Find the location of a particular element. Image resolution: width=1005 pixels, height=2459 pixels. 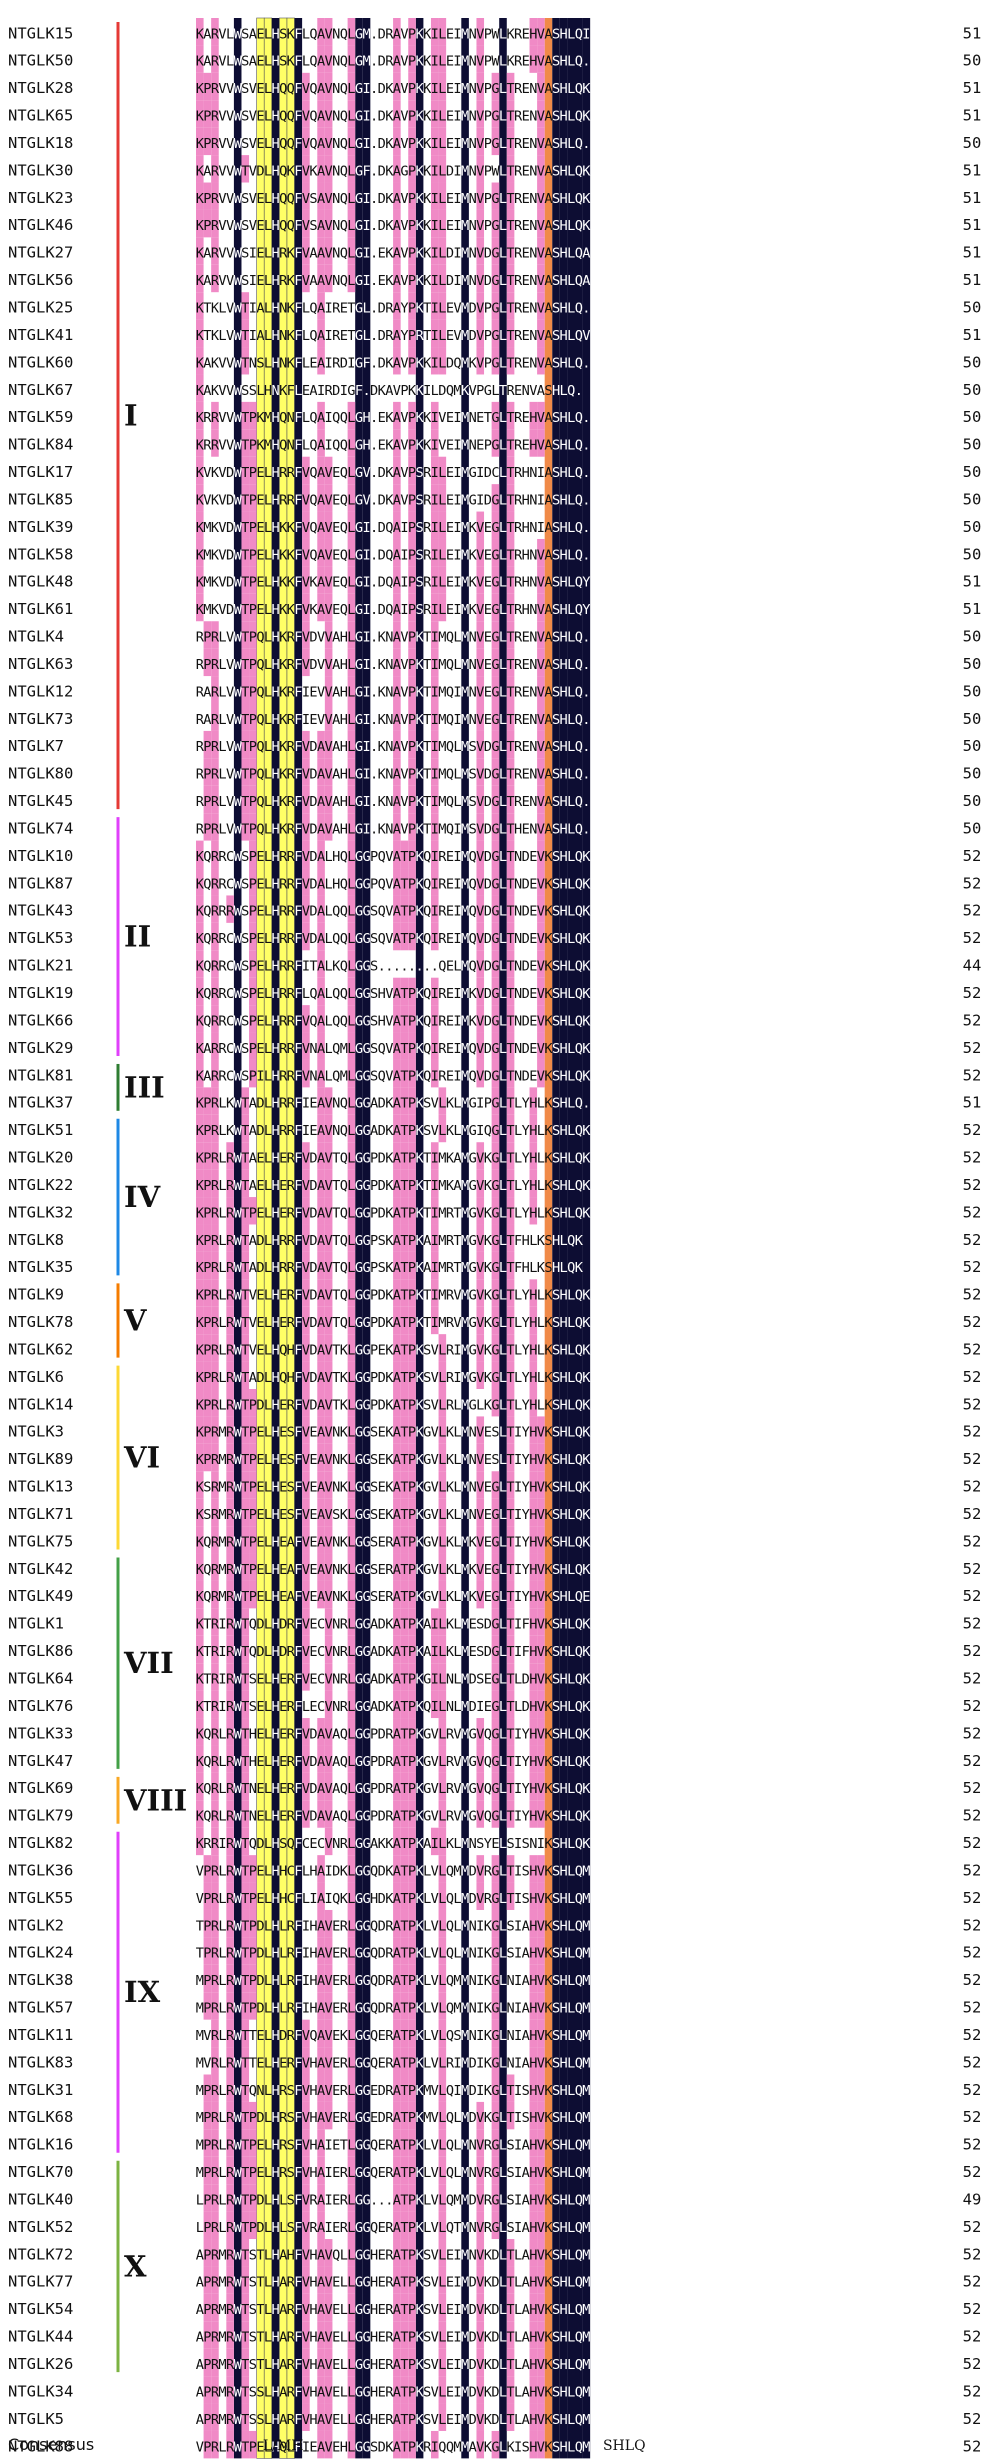

sequence-length: 50 is located at coordinates (972, 61).